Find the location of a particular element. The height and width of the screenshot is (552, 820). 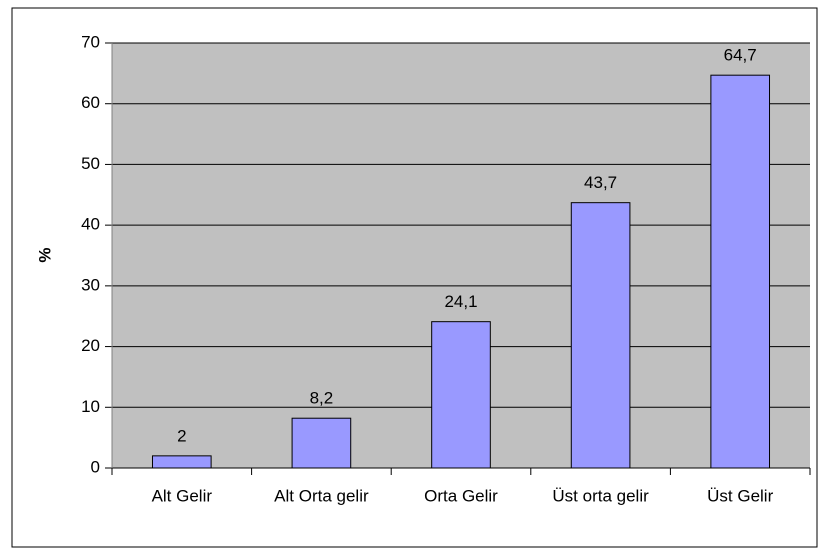

value-label: 43,7 is located at coordinates (600, 182).